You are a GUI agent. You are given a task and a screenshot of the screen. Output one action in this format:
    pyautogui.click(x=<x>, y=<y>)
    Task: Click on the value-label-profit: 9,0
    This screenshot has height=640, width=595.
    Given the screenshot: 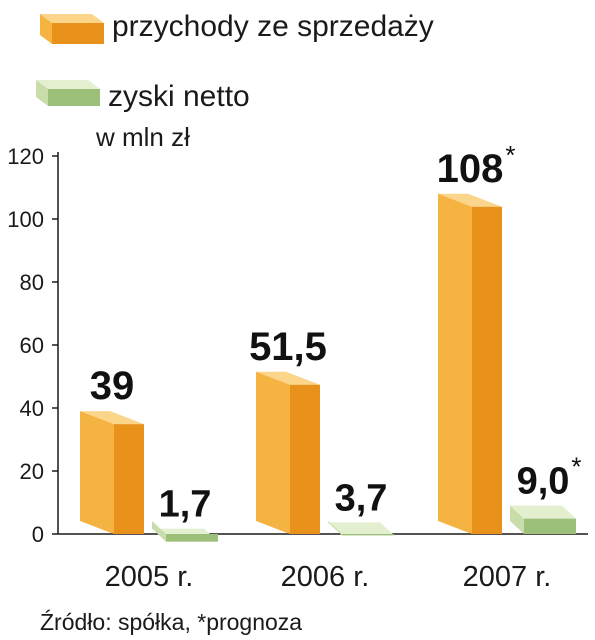 What is the action you would take?
    pyautogui.click(x=543, y=482)
    